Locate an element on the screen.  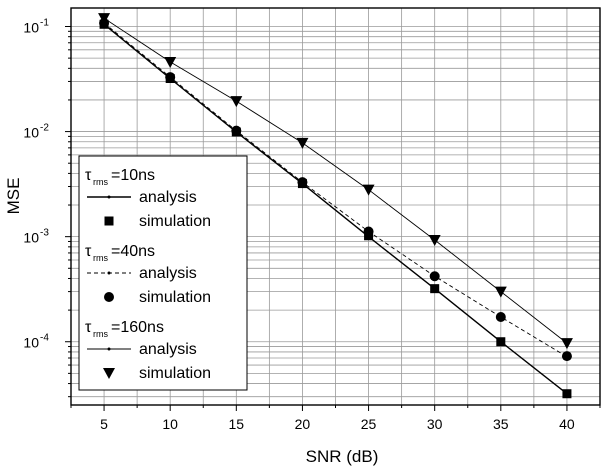
x-tick-label: 20 is located at coordinates (303, 424).